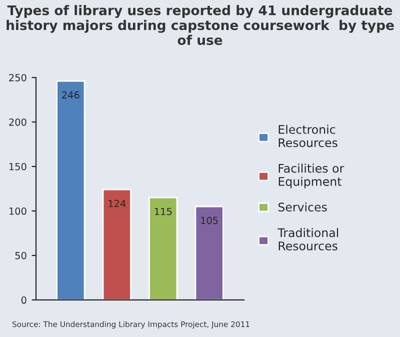 The width and height of the screenshot is (400, 337). Describe the element at coordinates (17, 78) in the screenshot. I see `y-tick-label: 250` at that location.